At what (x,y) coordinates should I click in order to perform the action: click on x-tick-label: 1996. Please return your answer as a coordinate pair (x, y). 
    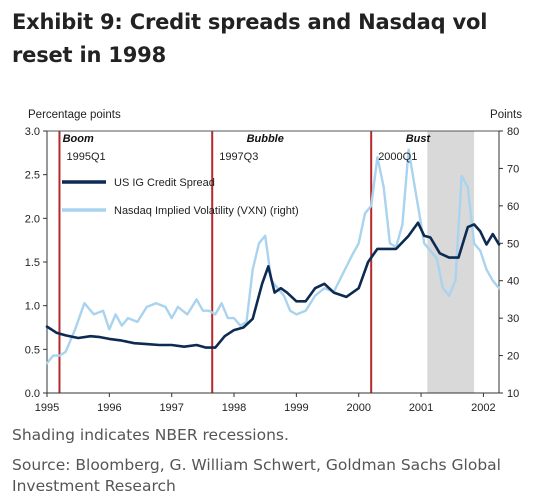
    Looking at the image, I should click on (109, 408).